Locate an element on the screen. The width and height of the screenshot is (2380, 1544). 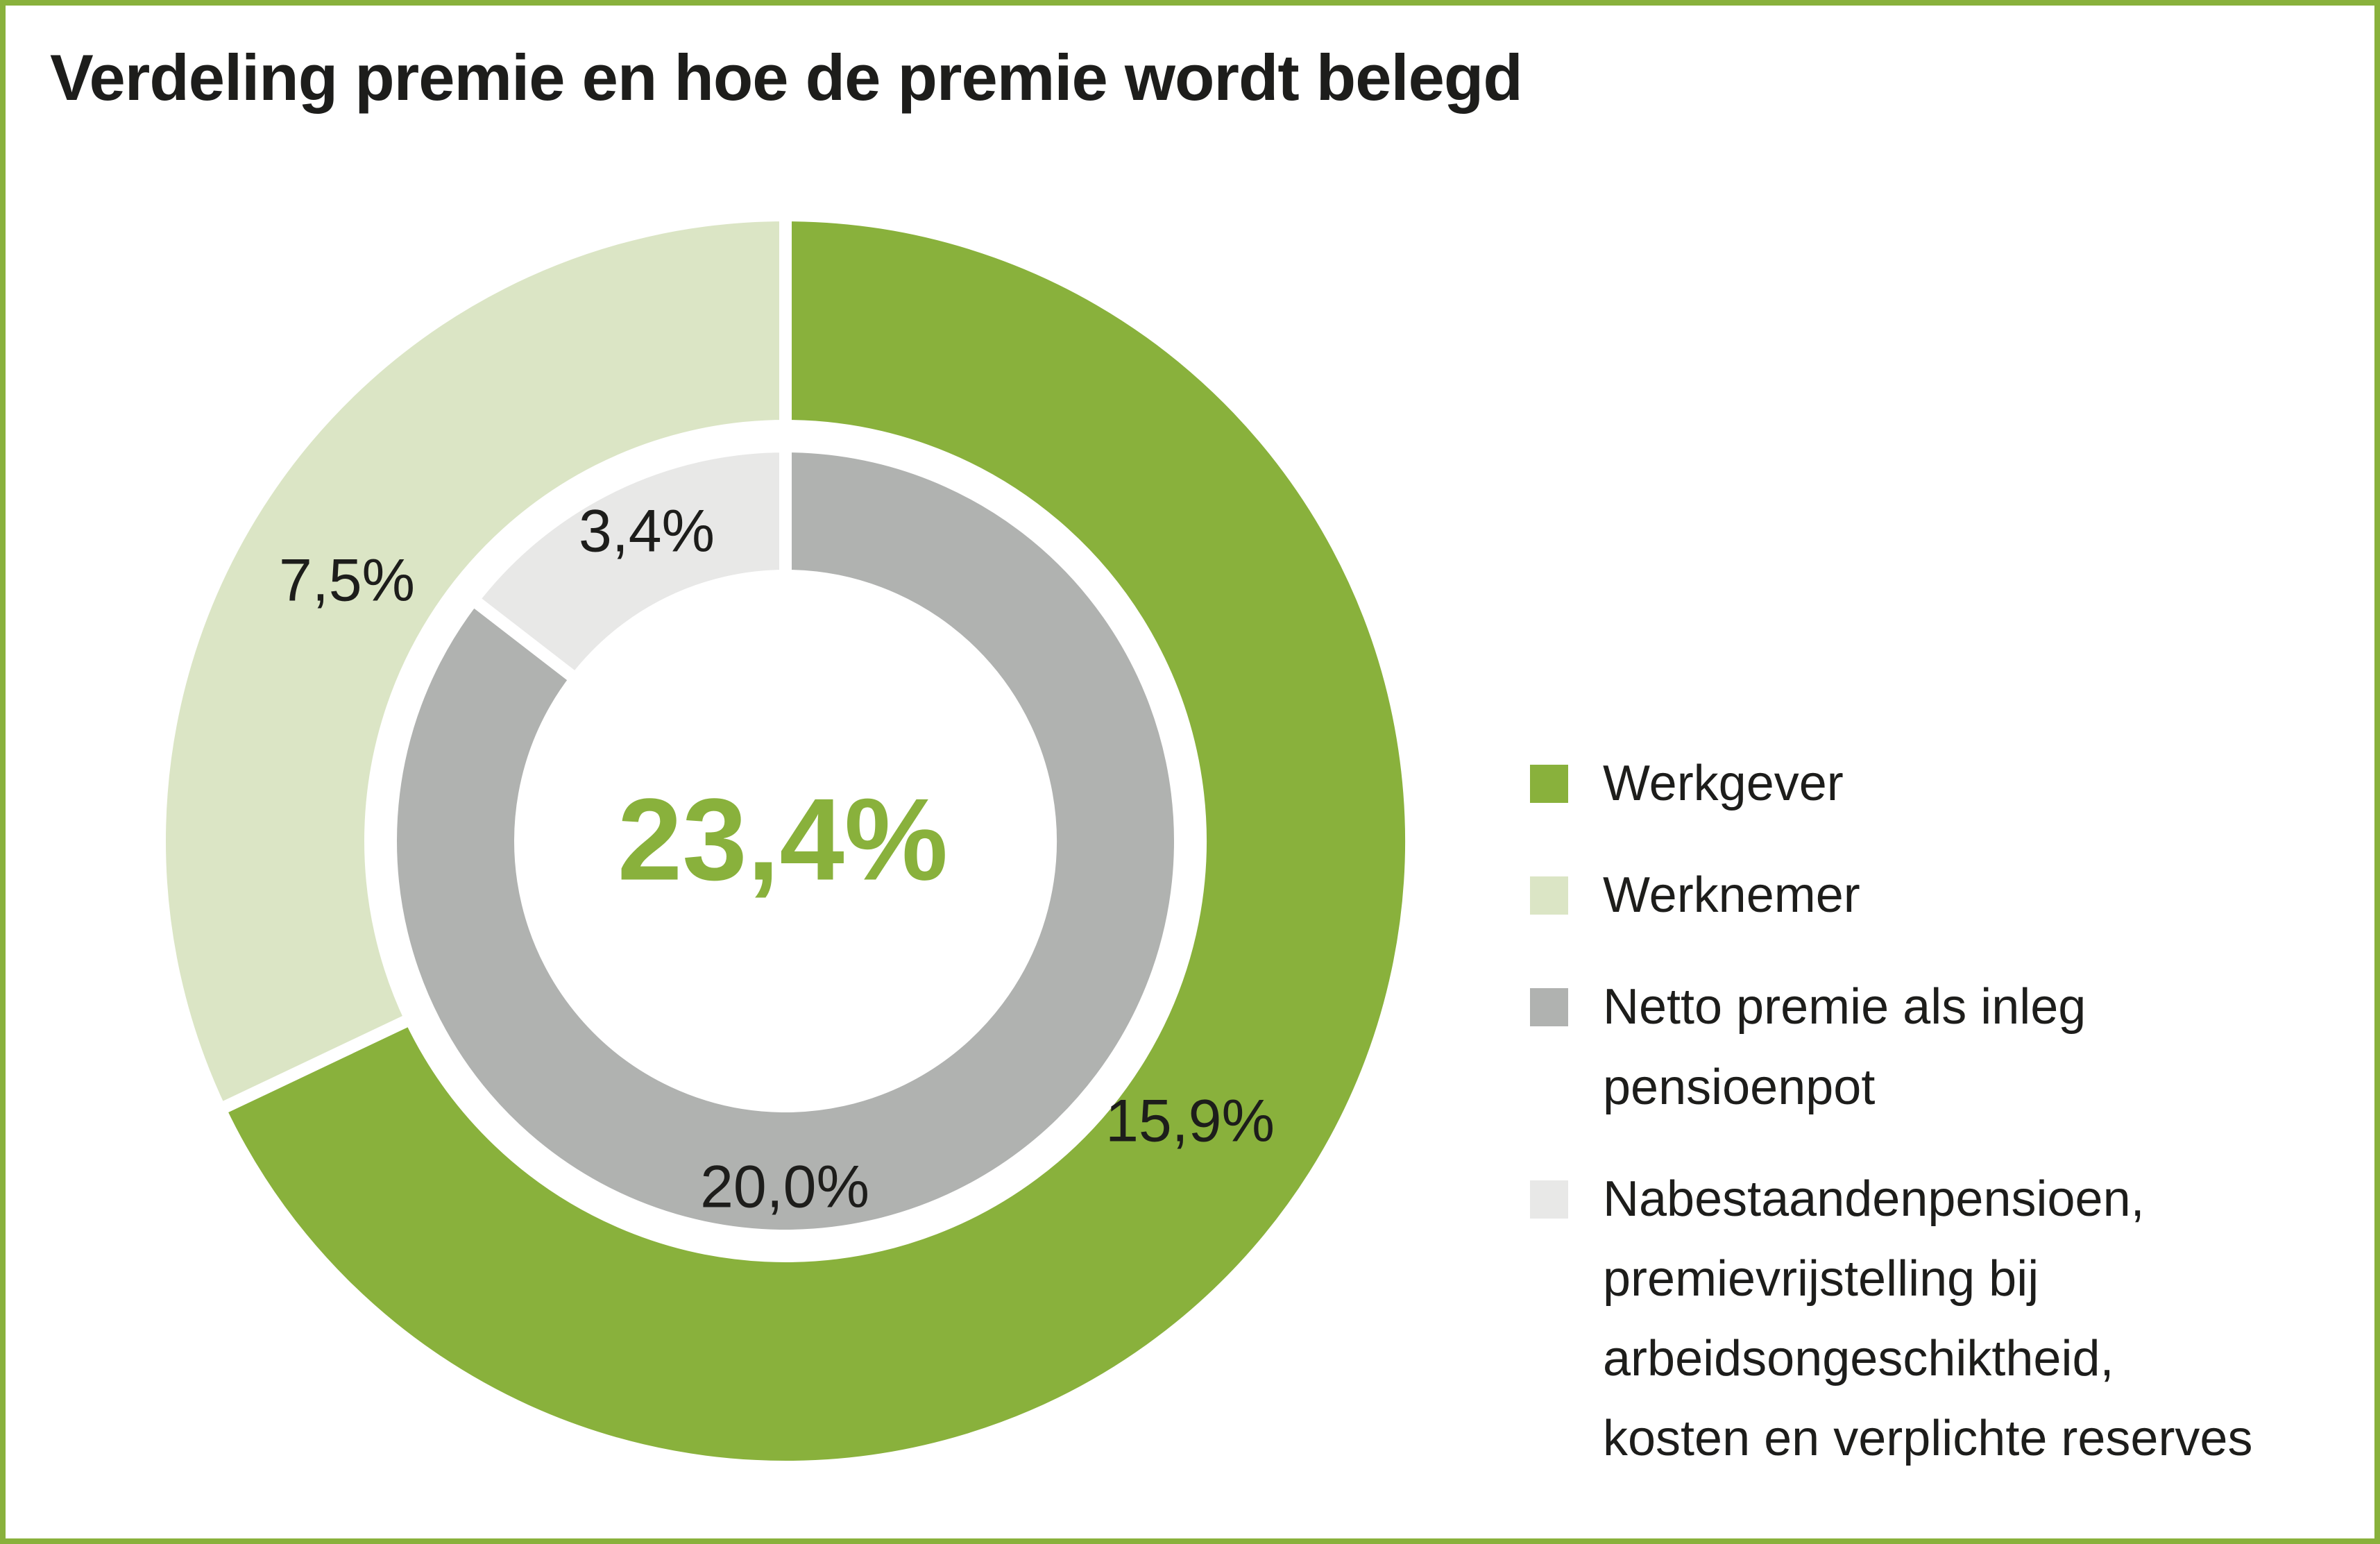
legend-label-werknemer: Werknemer is located at coordinates (1731, 895).